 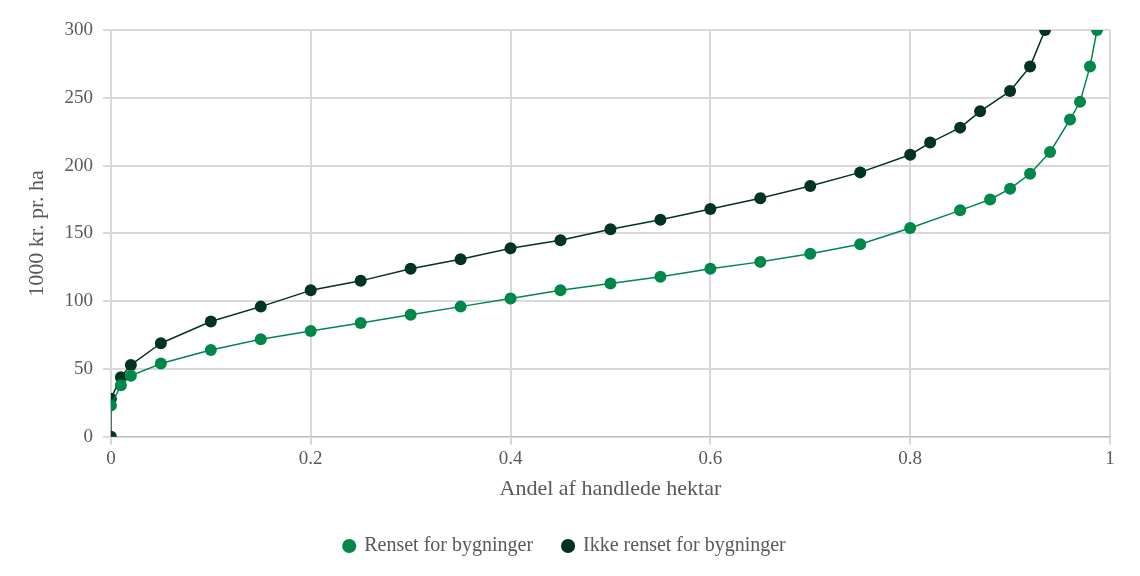 I want to click on x-tick-label: 0.8, so click(x=910, y=458).